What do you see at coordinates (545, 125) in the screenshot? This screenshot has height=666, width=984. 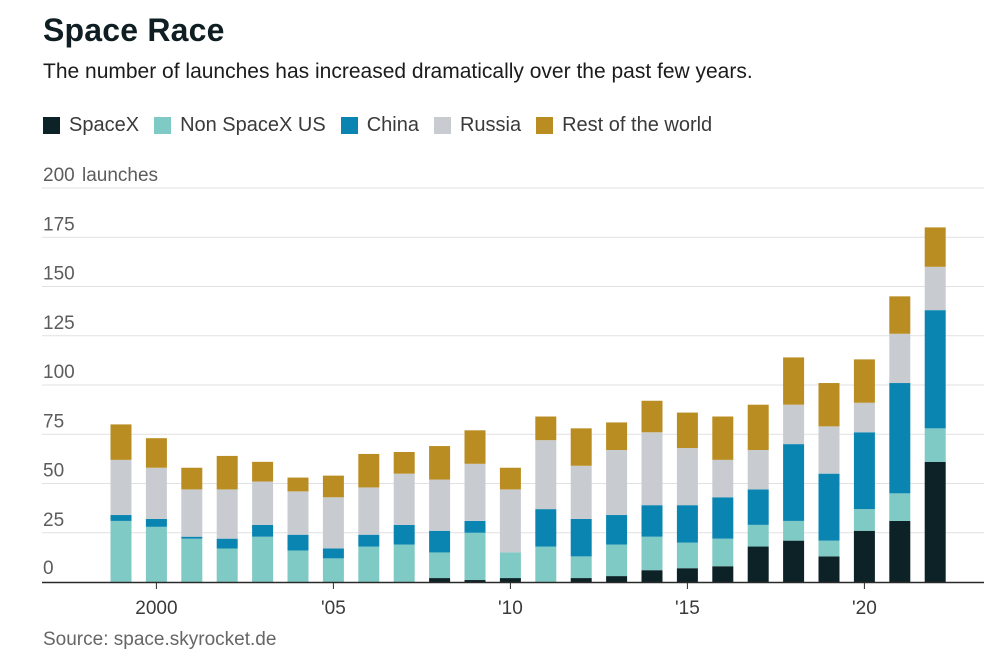 I see `legend-swatch-rest-of-world` at bounding box center [545, 125].